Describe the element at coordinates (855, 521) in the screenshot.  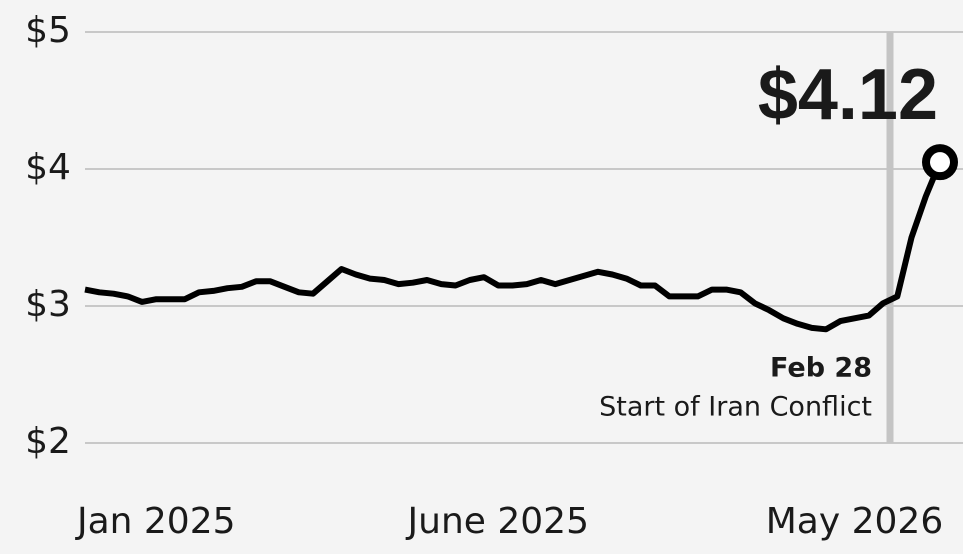
I see `x-tick-label: May 2026` at that location.